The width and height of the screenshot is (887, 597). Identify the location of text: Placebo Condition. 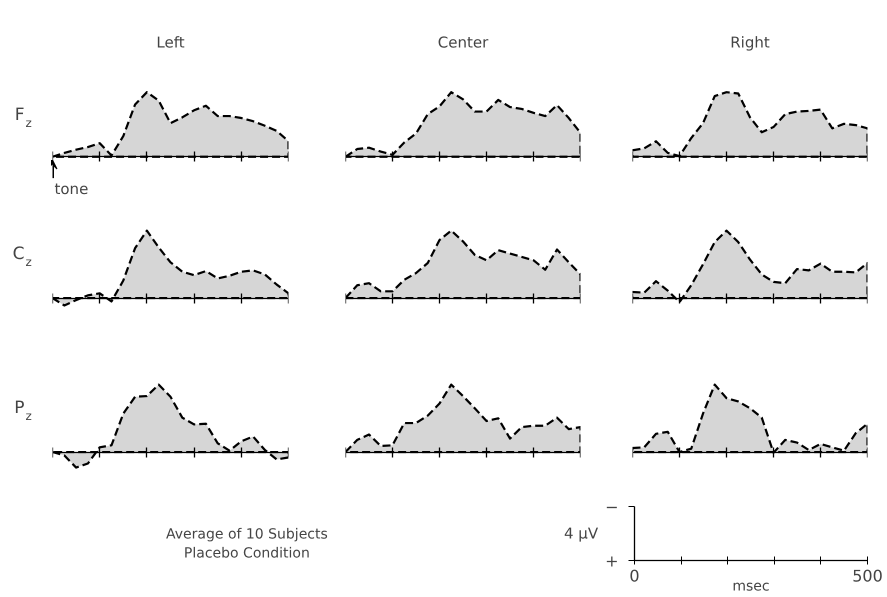
(247, 553).